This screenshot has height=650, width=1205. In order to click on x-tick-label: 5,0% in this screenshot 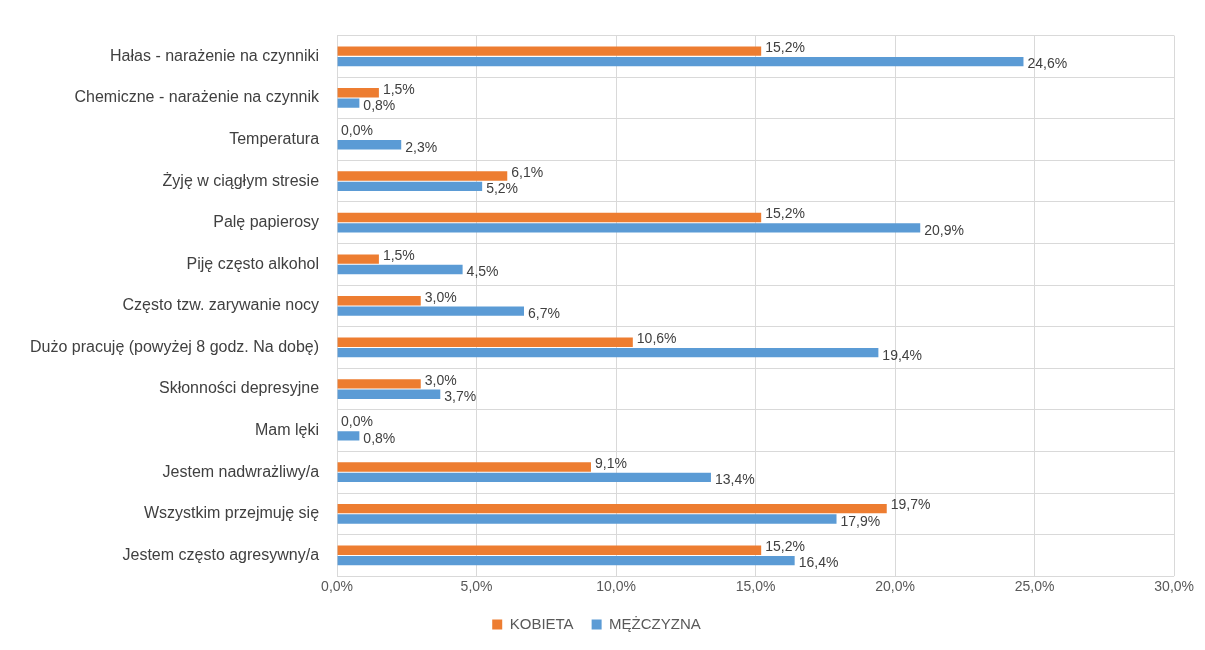, I will do `click(476, 586)`.